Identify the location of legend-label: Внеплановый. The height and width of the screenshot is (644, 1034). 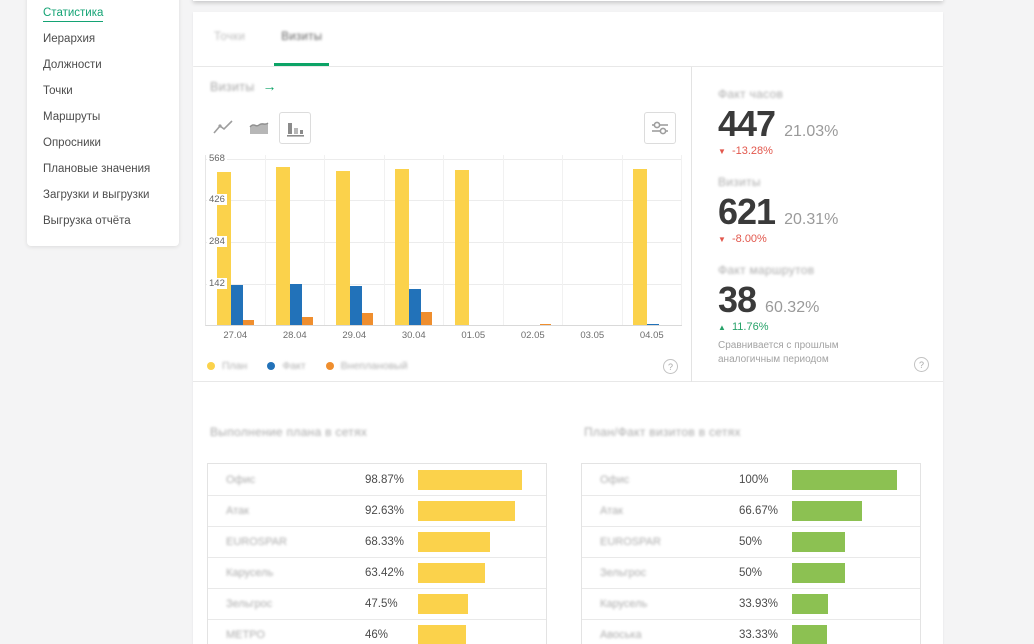
(374, 366).